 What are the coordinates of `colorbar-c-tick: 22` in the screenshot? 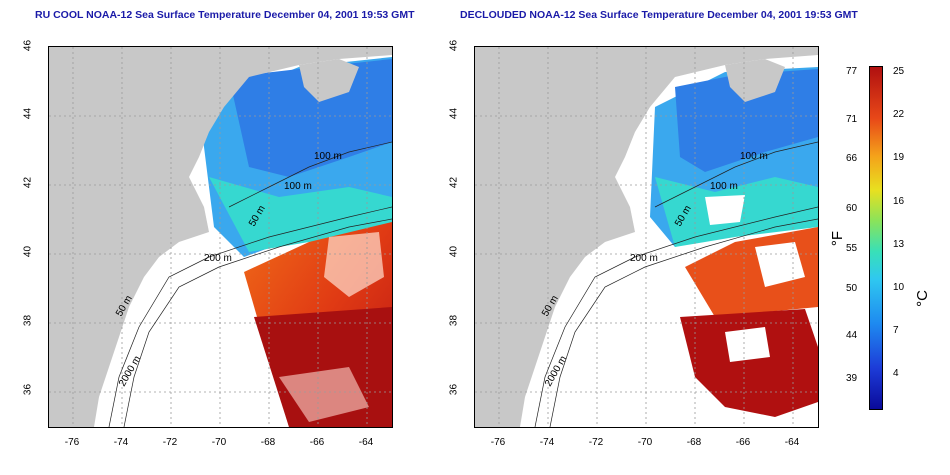 It's located at (899, 114).